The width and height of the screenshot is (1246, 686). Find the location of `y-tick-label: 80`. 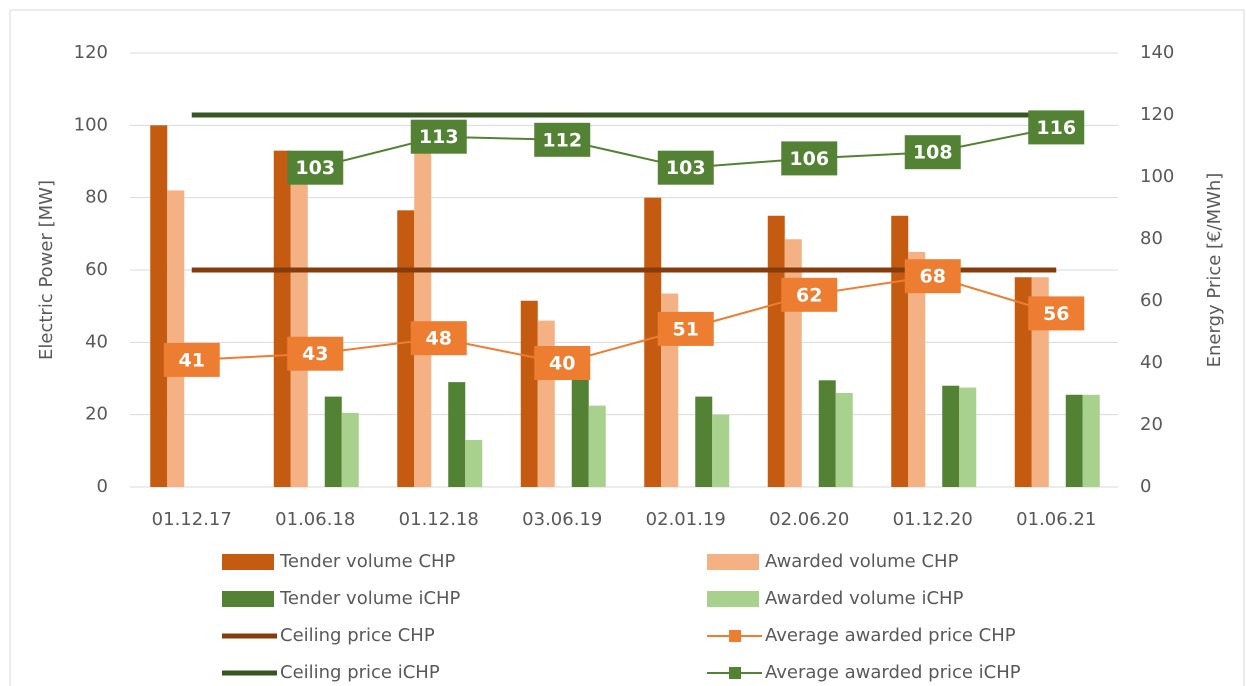

y-tick-label: 80 is located at coordinates (96, 197).